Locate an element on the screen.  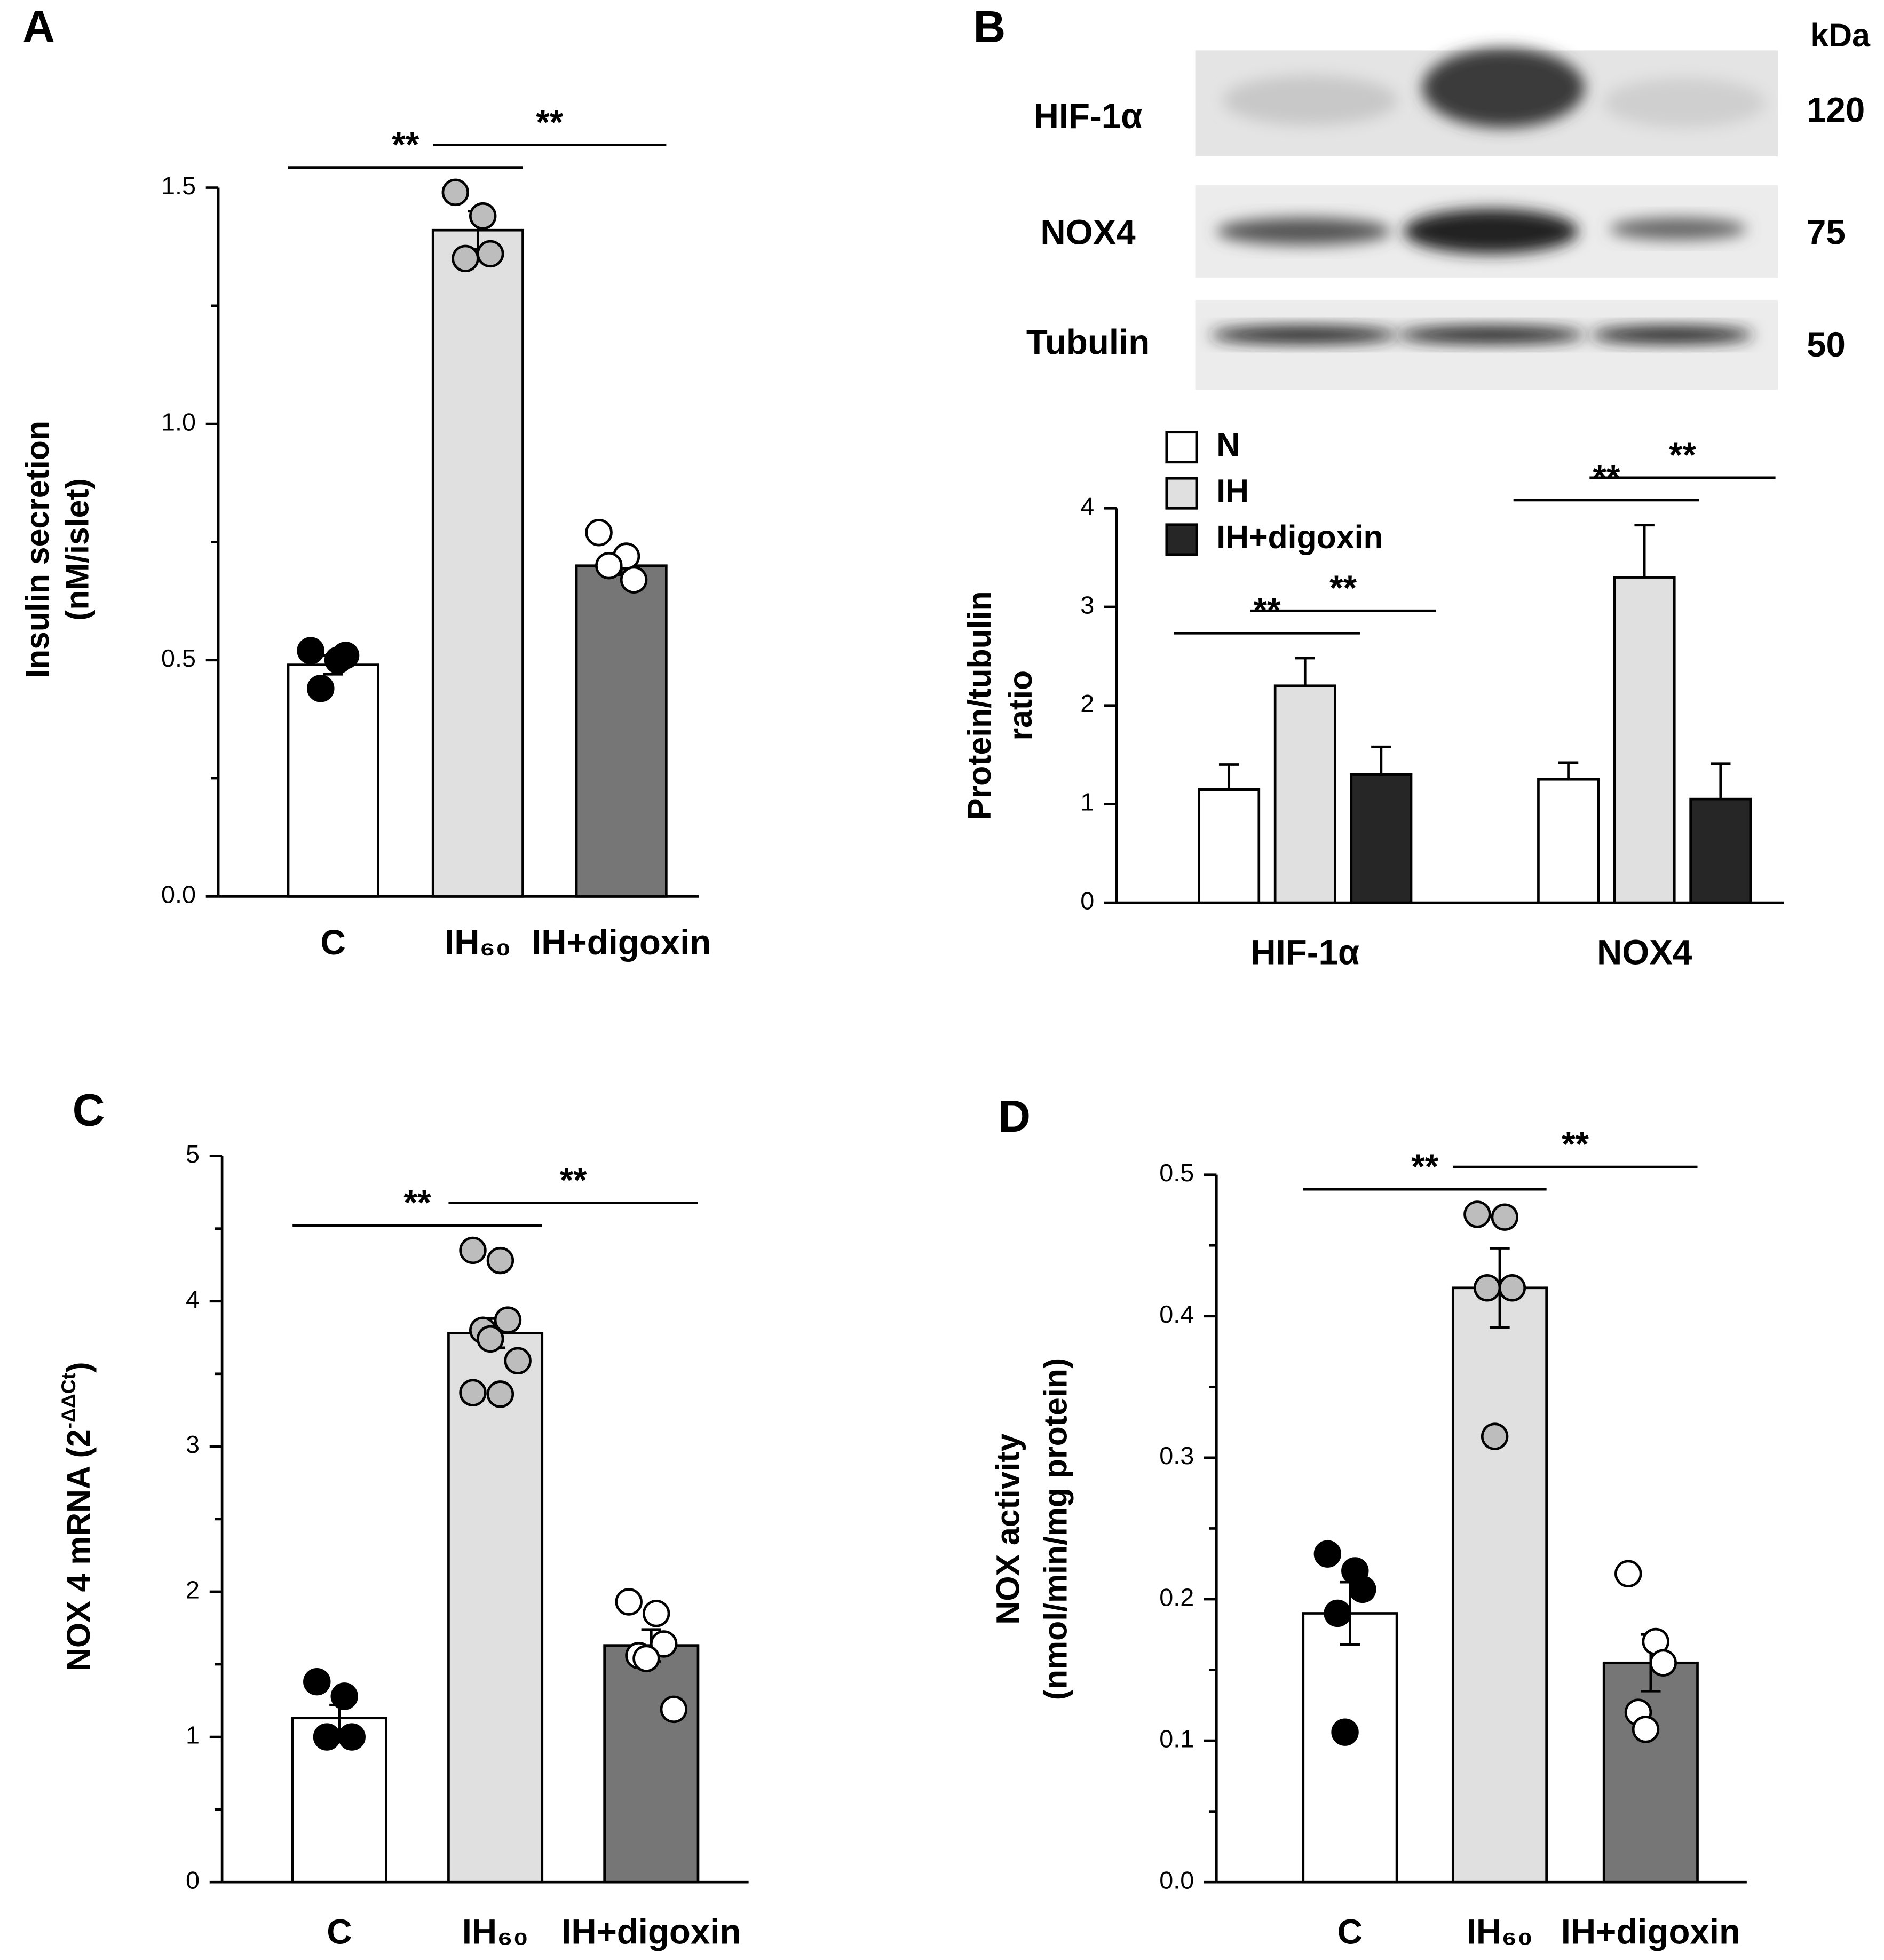
y-axis-label: Insulin secretion is located at coordinates (37, 549).